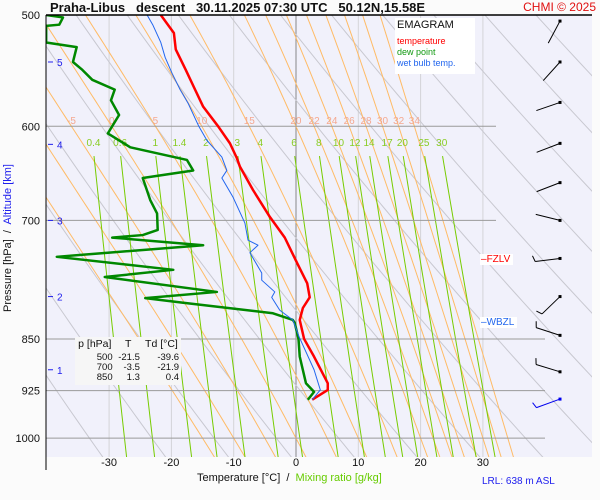 The height and width of the screenshot is (500, 600). Describe the element at coordinates (60, 63) in the screenshot. I see `altitude-tick-label: 5` at that location.